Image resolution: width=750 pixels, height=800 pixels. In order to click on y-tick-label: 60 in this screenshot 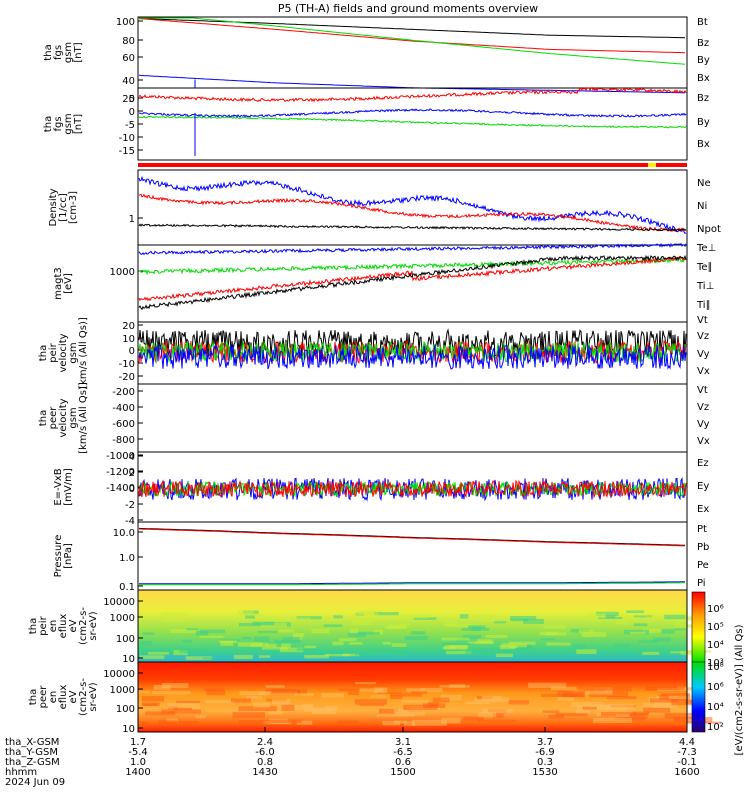, I will do `click(128, 58)`.